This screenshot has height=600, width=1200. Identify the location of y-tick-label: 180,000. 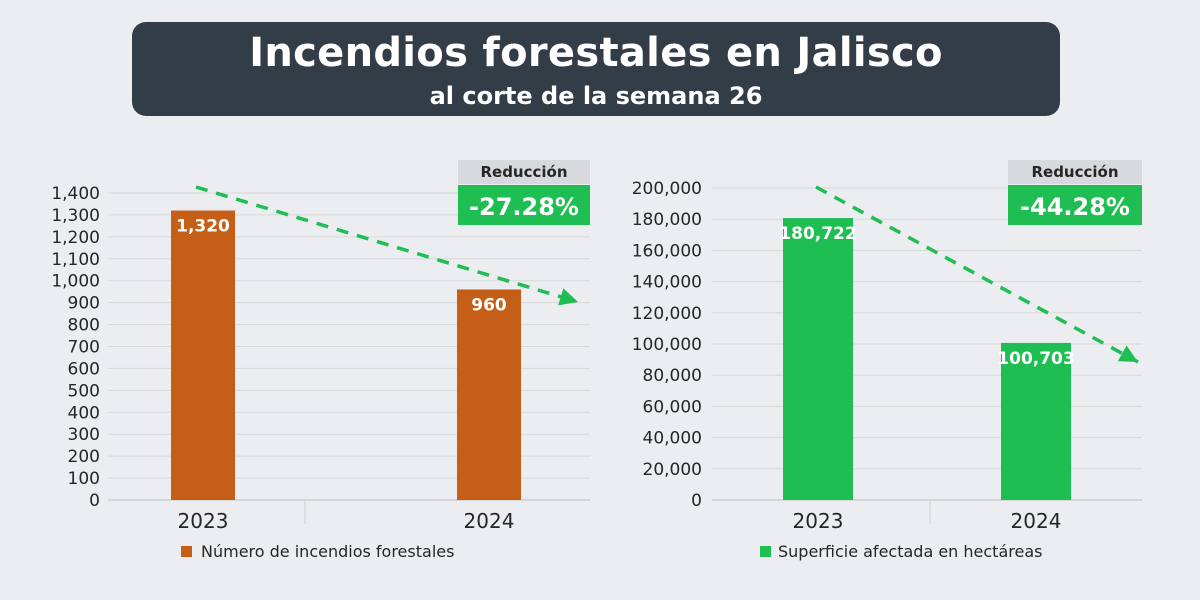
(667, 220).